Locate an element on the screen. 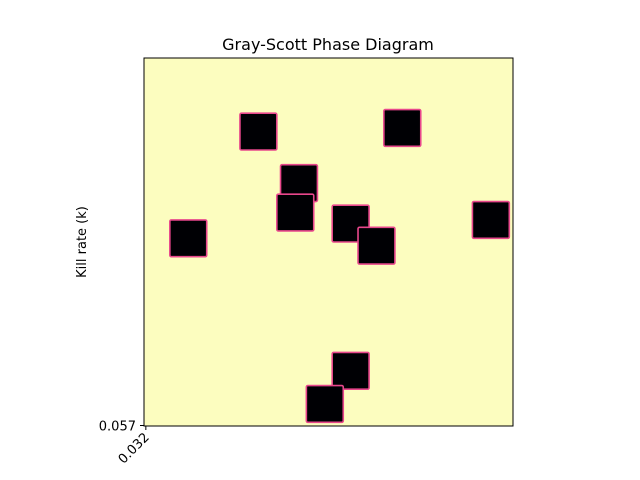 This screenshot has height=480, width=640. chart-title: Gray-Scott Phase Diagram is located at coordinates (328, 44).